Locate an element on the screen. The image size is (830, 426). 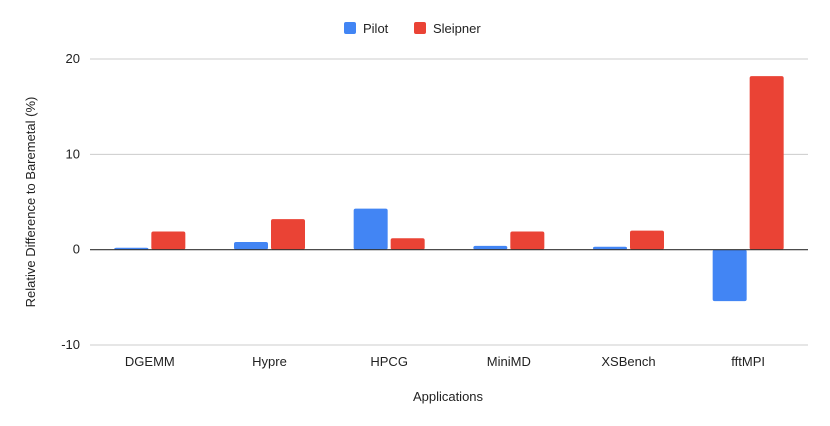
bar-pilot-xsbench is located at coordinates (610, 248).